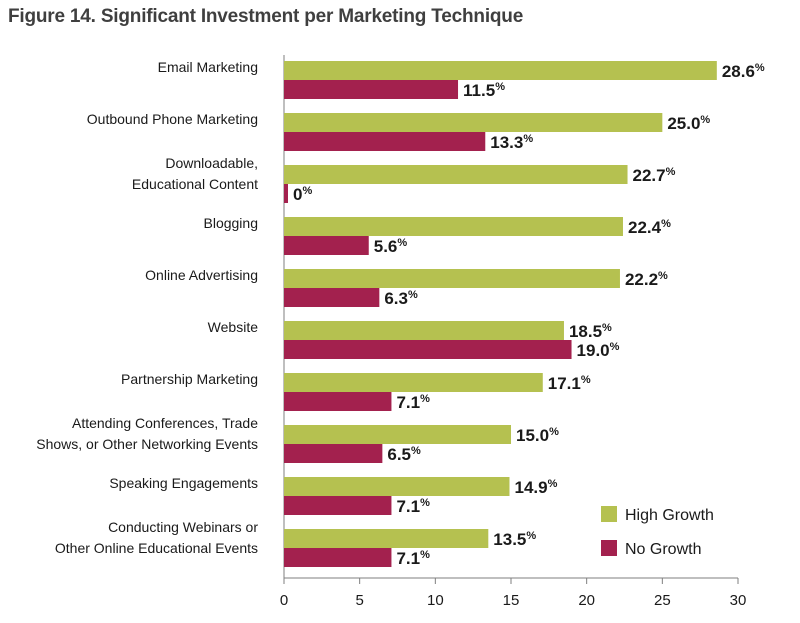 The width and height of the screenshot is (800, 623). What do you see at coordinates (233, 327) in the screenshot?
I see `category-label: Website` at bounding box center [233, 327].